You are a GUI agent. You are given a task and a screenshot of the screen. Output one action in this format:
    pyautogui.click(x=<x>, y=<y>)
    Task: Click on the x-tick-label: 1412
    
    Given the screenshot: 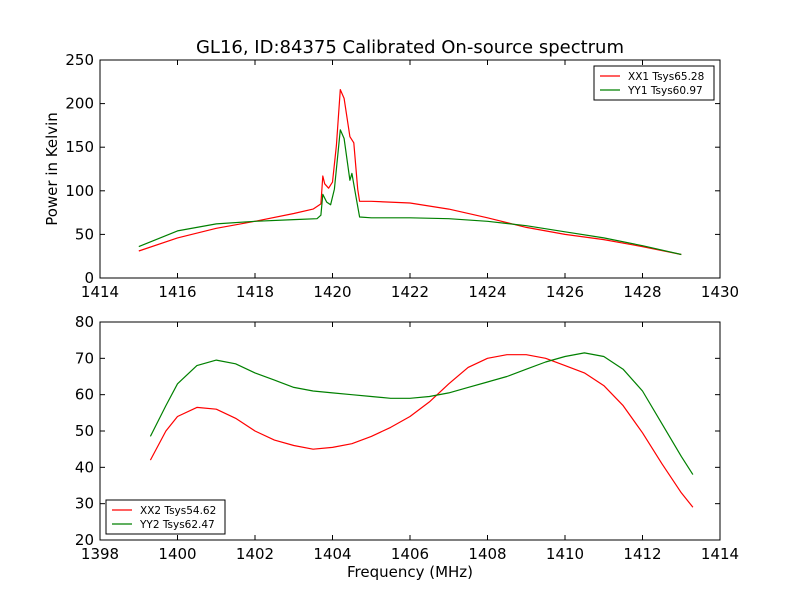 What is the action you would take?
    pyautogui.click(x=642, y=554)
    